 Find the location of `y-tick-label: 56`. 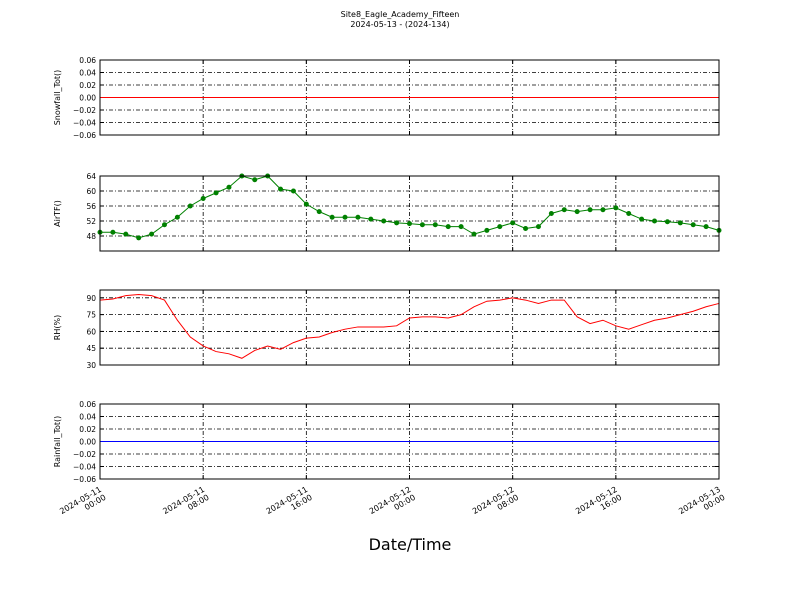

y-tick-label: 56 is located at coordinates (91, 206).